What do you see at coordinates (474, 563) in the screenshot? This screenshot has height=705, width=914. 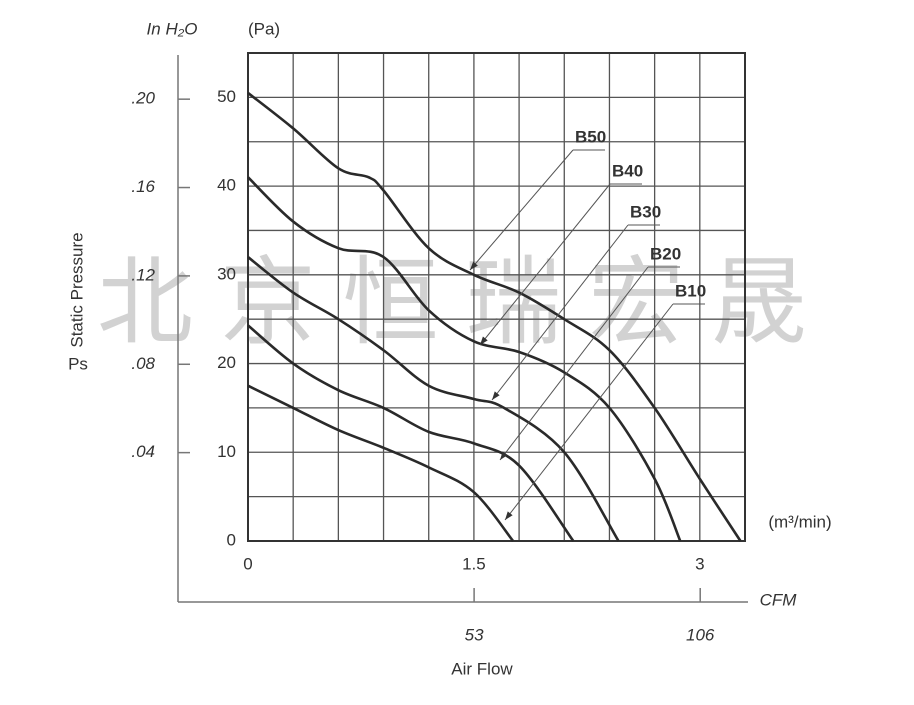 I see `x-tick-label: 1.5` at bounding box center [474, 563].